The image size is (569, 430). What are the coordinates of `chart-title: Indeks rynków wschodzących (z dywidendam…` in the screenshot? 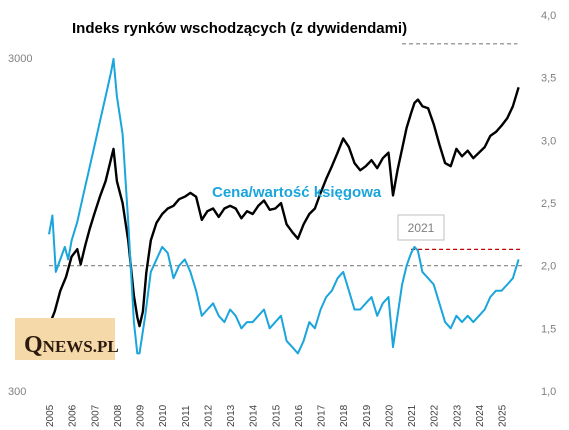 It's located at (239, 28).